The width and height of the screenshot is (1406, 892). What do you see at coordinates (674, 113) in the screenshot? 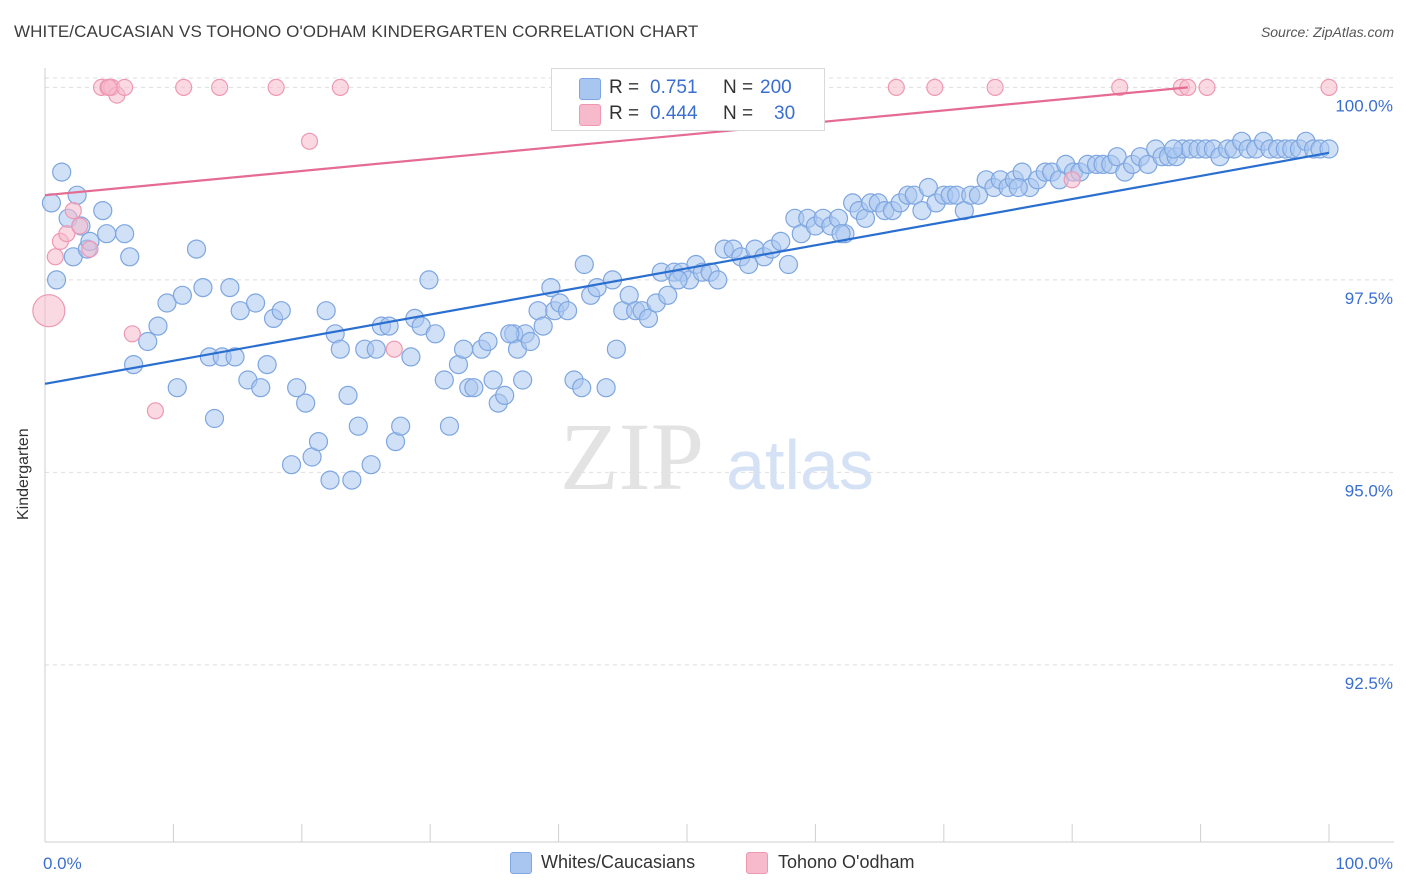
I see `legend-r-value: 0.444` at bounding box center [674, 113].